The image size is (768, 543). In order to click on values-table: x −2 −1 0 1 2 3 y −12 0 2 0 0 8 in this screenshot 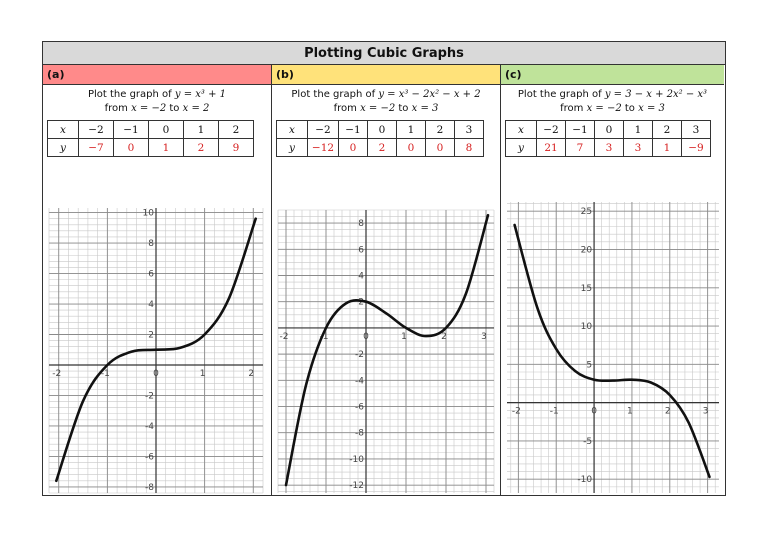, I will do `click(380, 138)`.